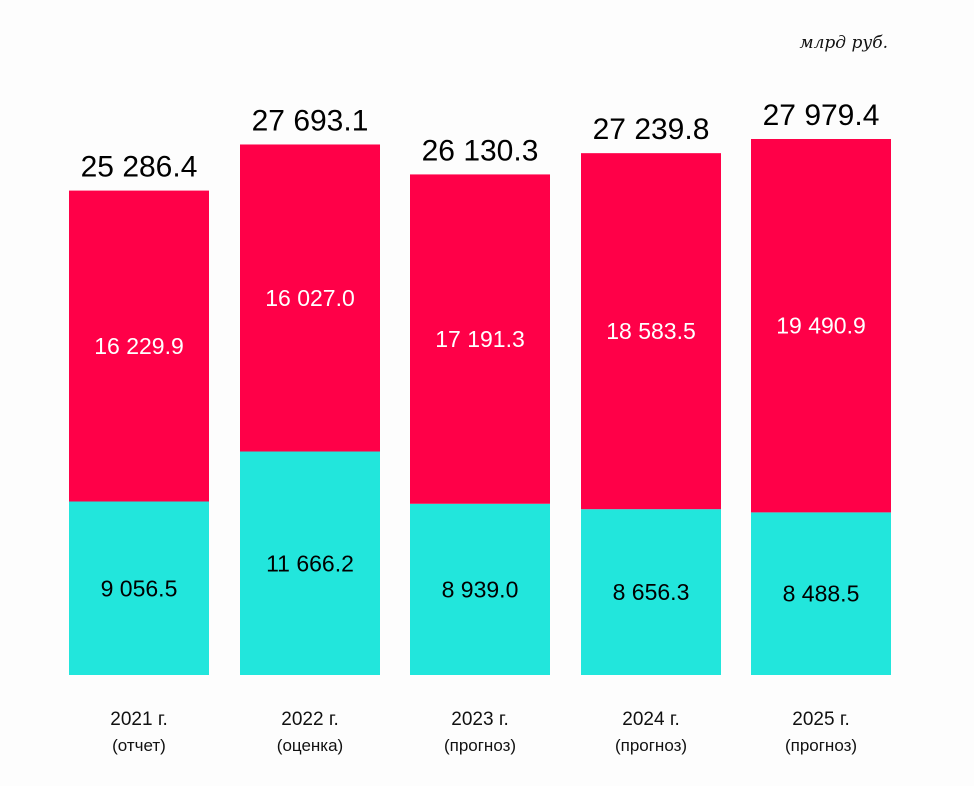 This screenshot has height=786, width=974. I want to click on total-label: 27 979.4, so click(821, 115).